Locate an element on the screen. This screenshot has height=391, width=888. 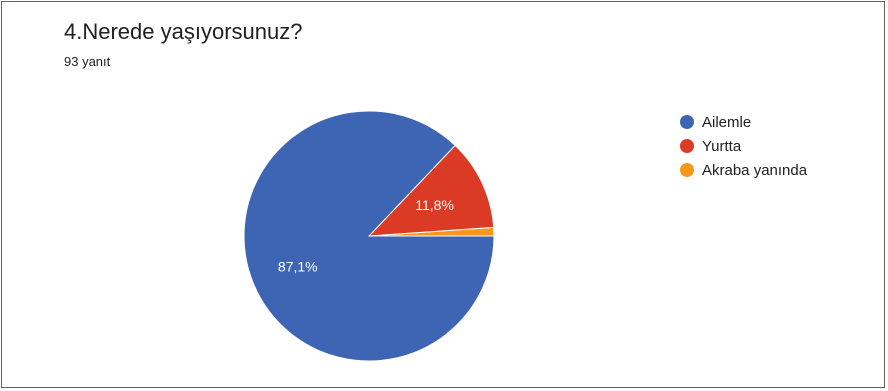
legend-item-ailemle: Ailemle is located at coordinates (743, 122).